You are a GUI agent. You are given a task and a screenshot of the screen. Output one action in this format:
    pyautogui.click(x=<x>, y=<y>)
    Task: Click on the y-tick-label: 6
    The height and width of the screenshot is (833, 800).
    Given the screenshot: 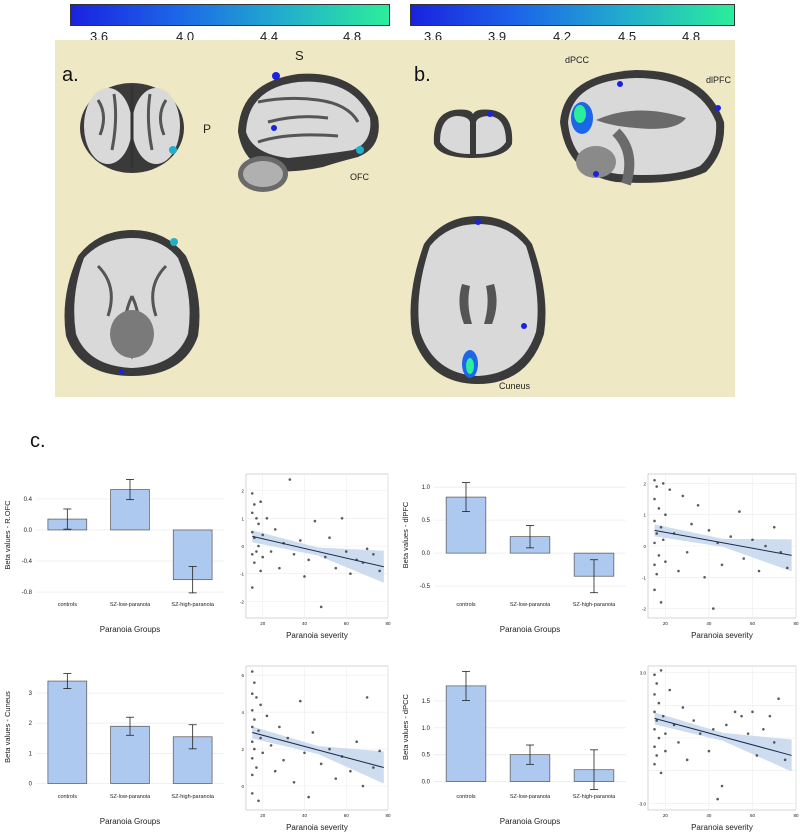 What is the action you would take?
    pyautogui.click(x=242, y=675)
    